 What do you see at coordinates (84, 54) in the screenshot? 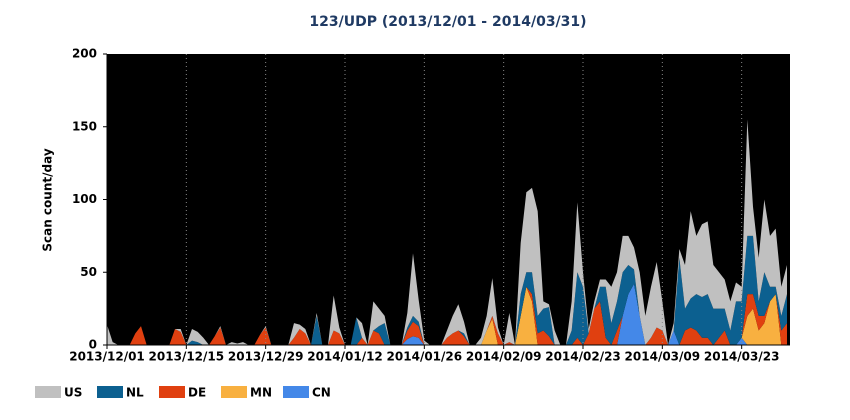
I see `y-tick-label: 200` at bounding box center [84, 54].